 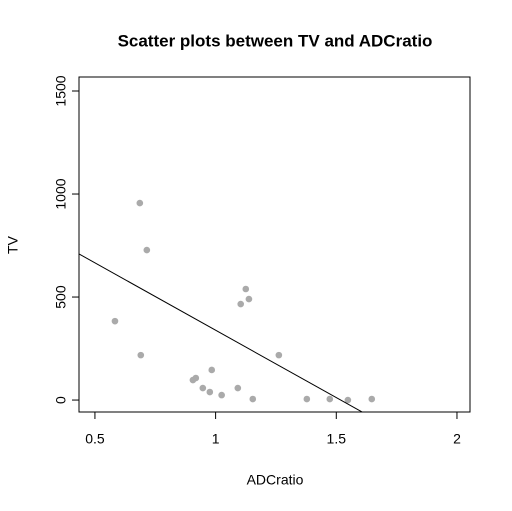 What do you see at coordinates (275, 480) in the screenshot?
I see `x-axis-label: ADCratio` at bounding box center [275, 480].